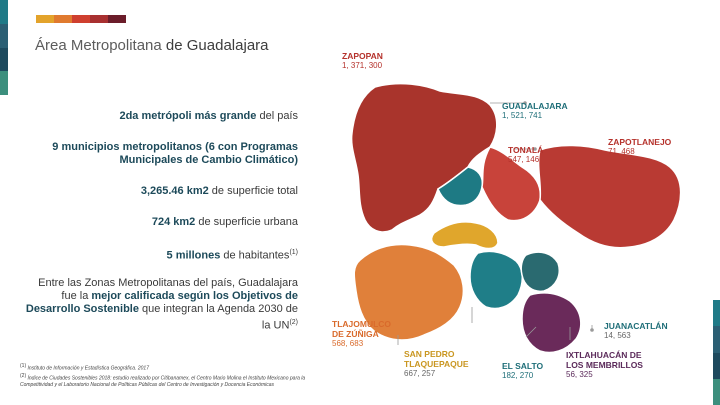  What do you see at coordinates (173, 222) in the screenshot?
I see `stat-urban-area-bold: 724 km2` at bounding box center [173, 222].